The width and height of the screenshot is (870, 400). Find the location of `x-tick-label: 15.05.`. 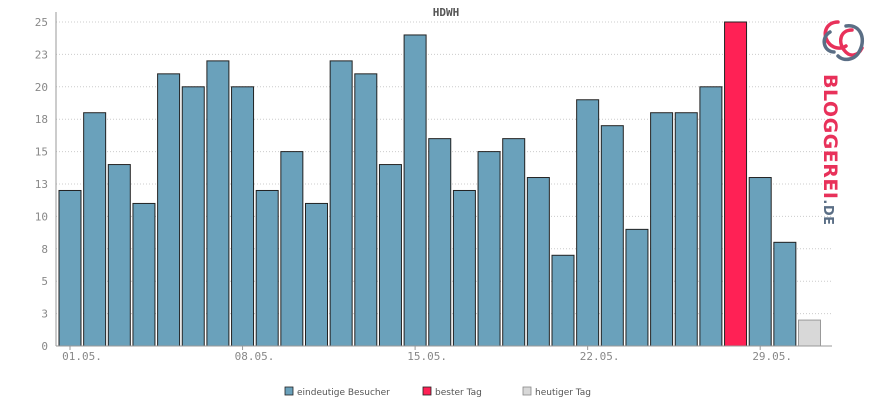

x-tick-label: 15.05. is located at coordinates (427, 356).